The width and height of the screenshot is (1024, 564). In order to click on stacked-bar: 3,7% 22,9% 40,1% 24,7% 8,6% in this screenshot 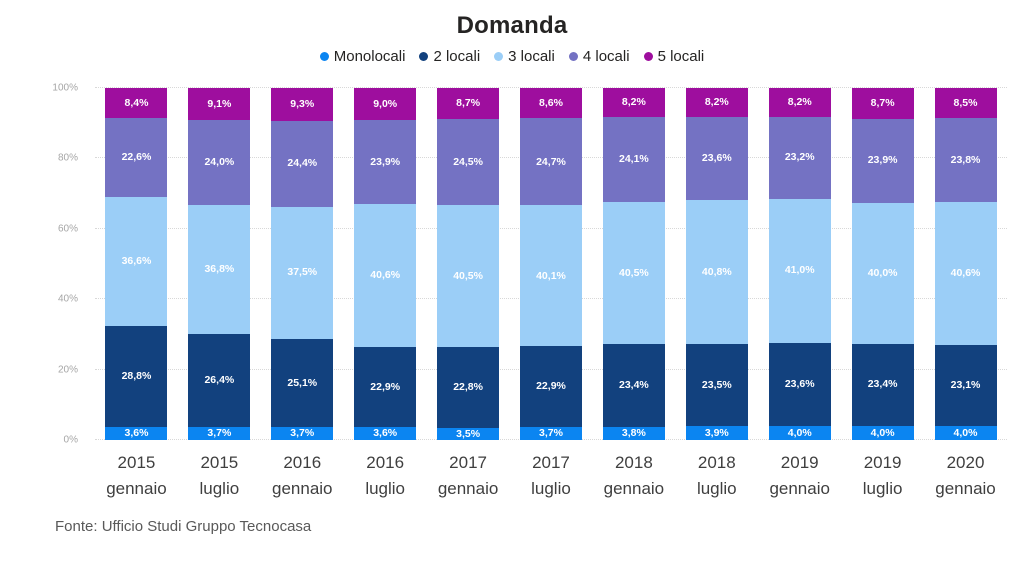, I will do `click(550, 264)`.